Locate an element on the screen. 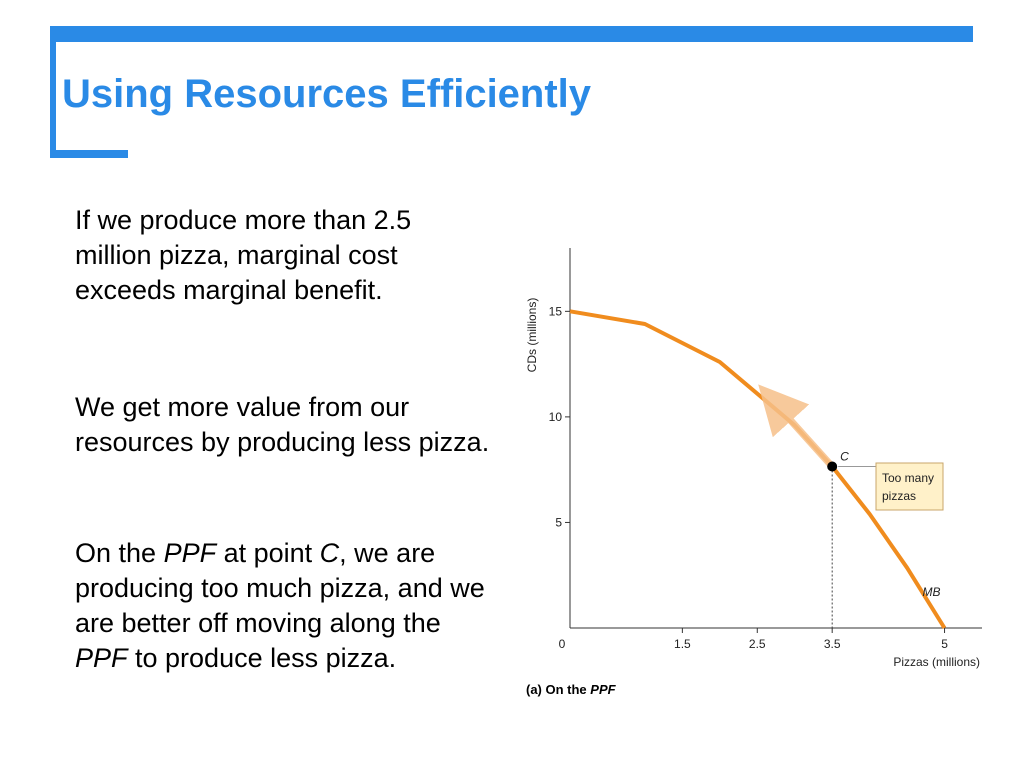 The width and height of the screenshot is (1024, 768). slide-title: Using Resources Efficiently is located at coordinates (327, 94).